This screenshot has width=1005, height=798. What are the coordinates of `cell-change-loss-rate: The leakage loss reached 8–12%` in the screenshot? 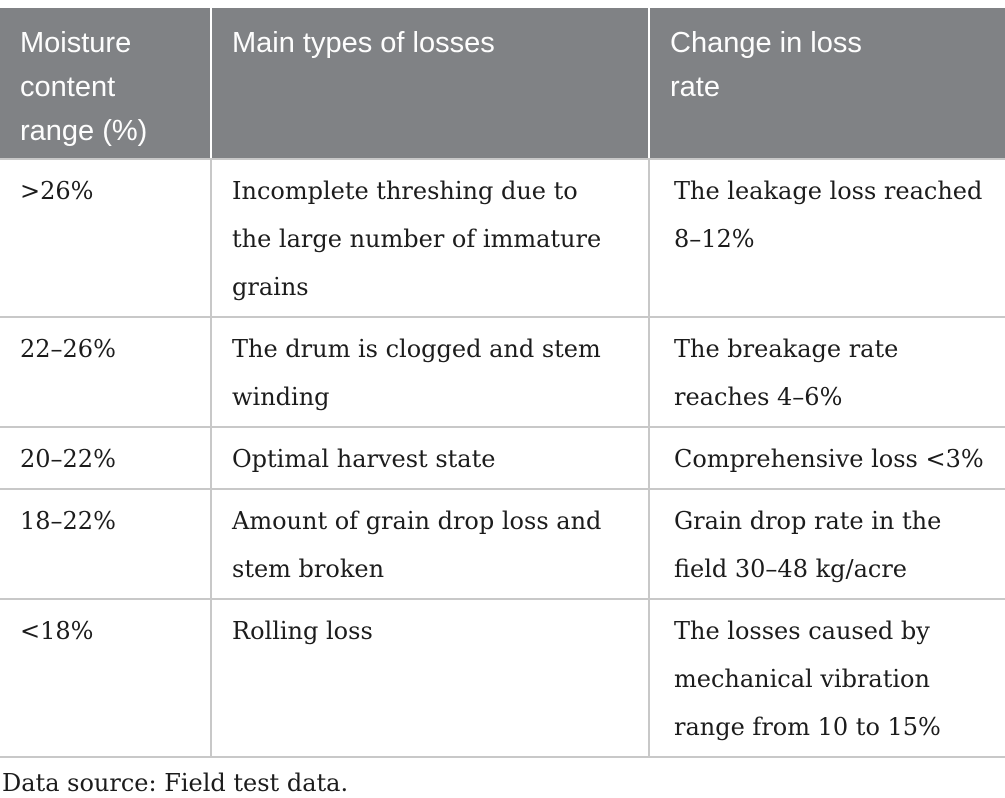 It's located at (826, 237).